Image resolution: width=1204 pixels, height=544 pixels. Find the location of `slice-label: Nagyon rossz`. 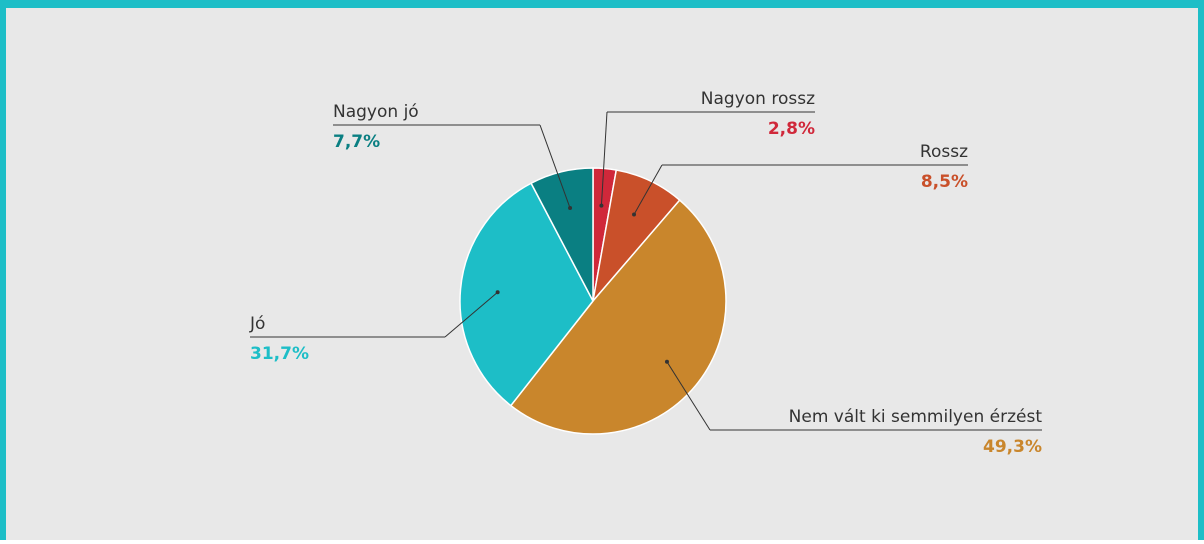

slice-label: Nagyon rossz is located at coordinates (758, 99).